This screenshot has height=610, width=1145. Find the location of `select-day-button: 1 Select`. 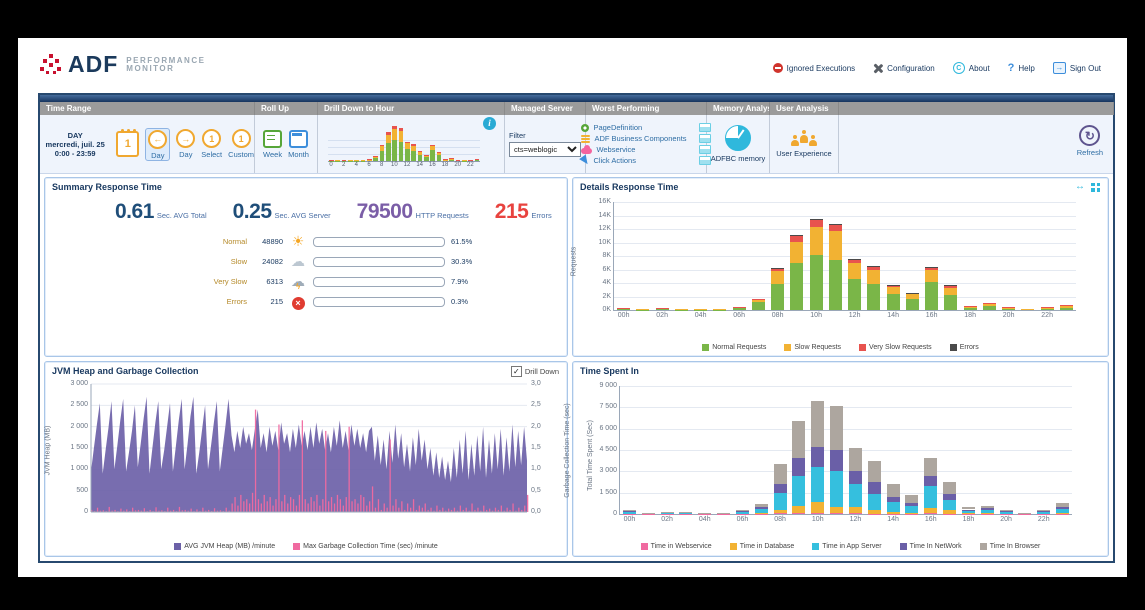

select-day-button: 1 Select is located at coordinates (211, 144).